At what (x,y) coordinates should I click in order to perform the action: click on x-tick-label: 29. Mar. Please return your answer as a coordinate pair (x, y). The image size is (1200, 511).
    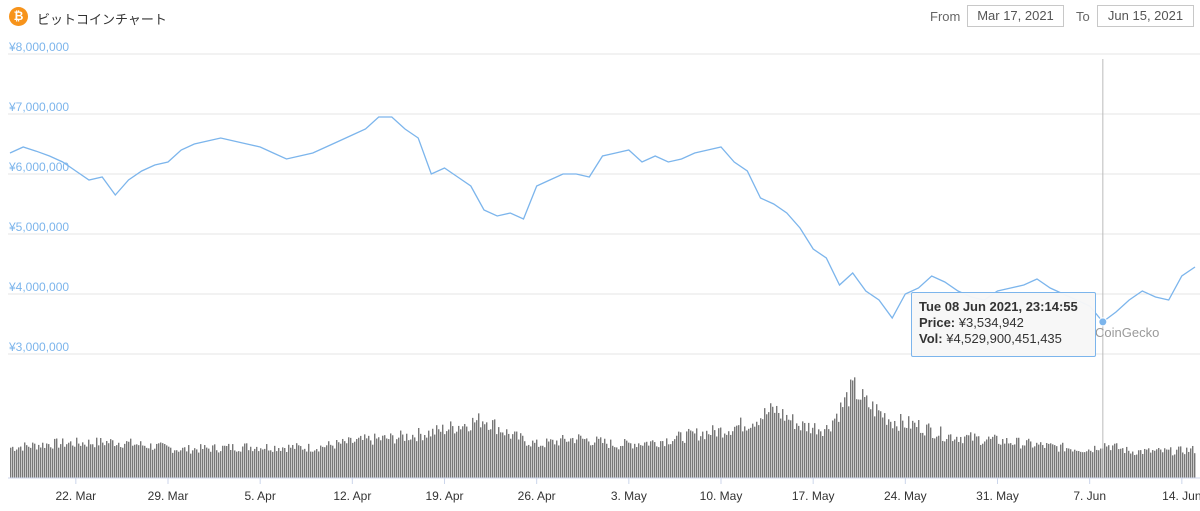
    Looking at the image, I should click on (168, 496).